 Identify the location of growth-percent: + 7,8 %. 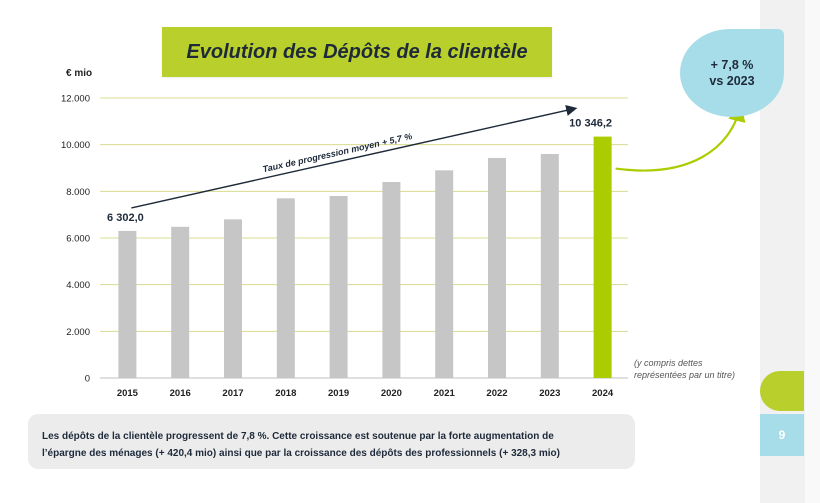
(732, 65).